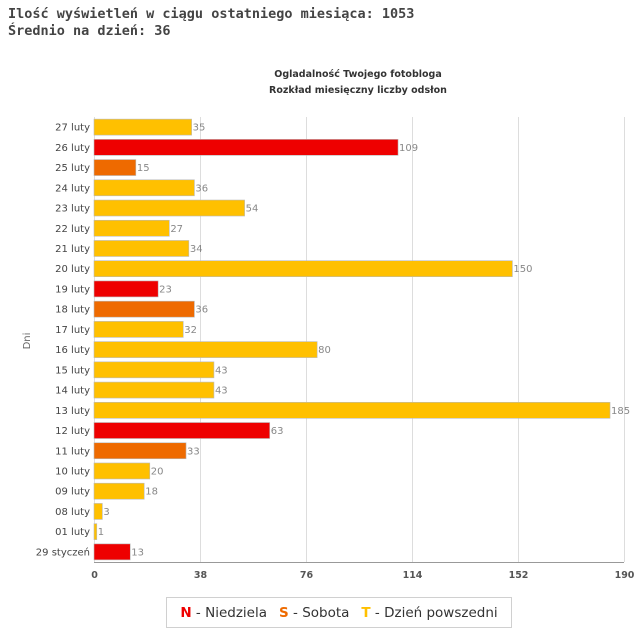 The height and width of the screenshot is (640, 640). Describe the element at coordinates (72, 188) in the screenshot. I see `category-label: 24 luty` at that location.